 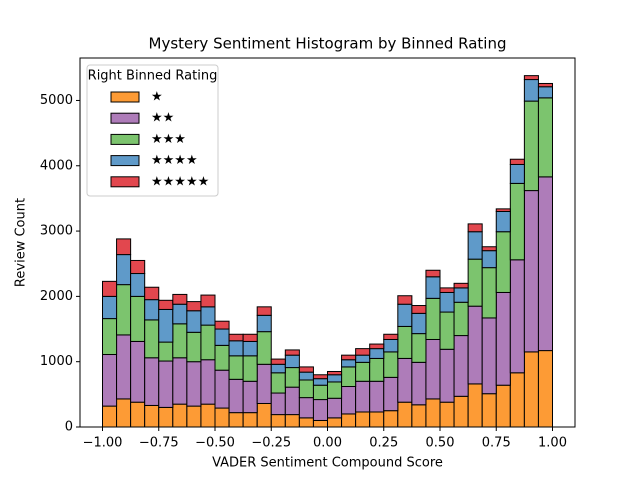 What do you see at coordinates (215, 443) in the screenshot?
I see `x-tick-label: −0.50` at bounding box center [215, 443].